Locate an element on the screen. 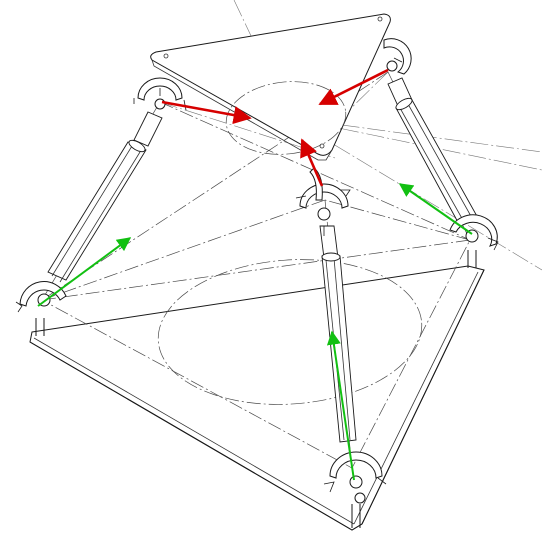 This screenshot has height=538, width=542. leg-front is located at coordinates (338, 334).